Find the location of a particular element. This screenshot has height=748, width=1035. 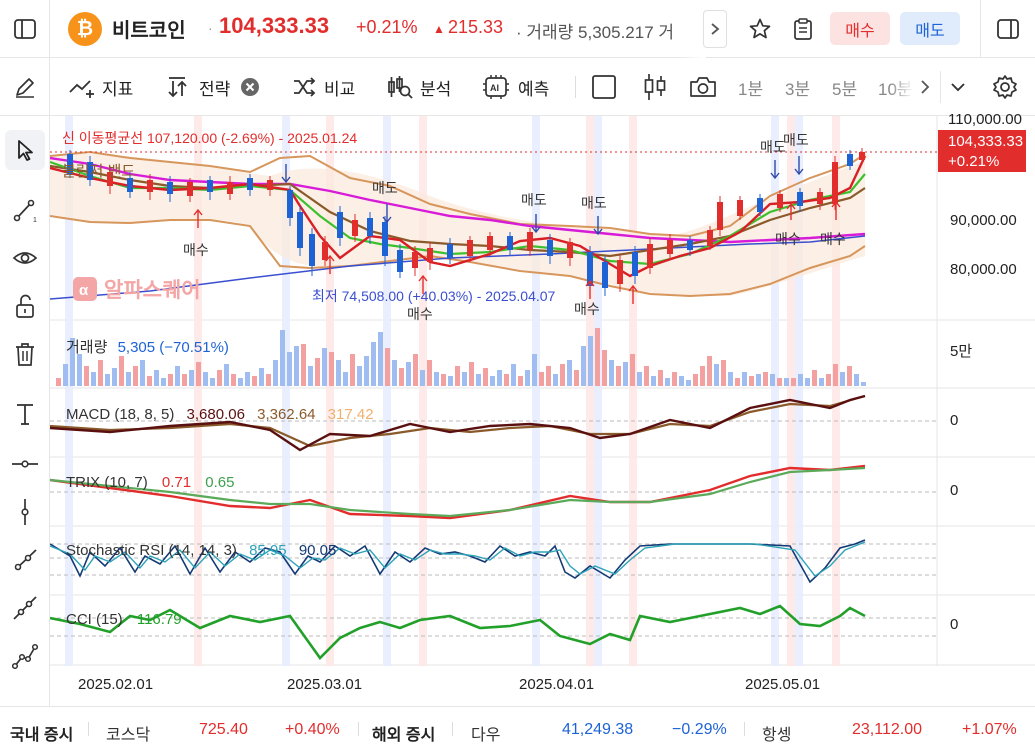

left-panel-toggle-button is located at coordinates (25, 29).